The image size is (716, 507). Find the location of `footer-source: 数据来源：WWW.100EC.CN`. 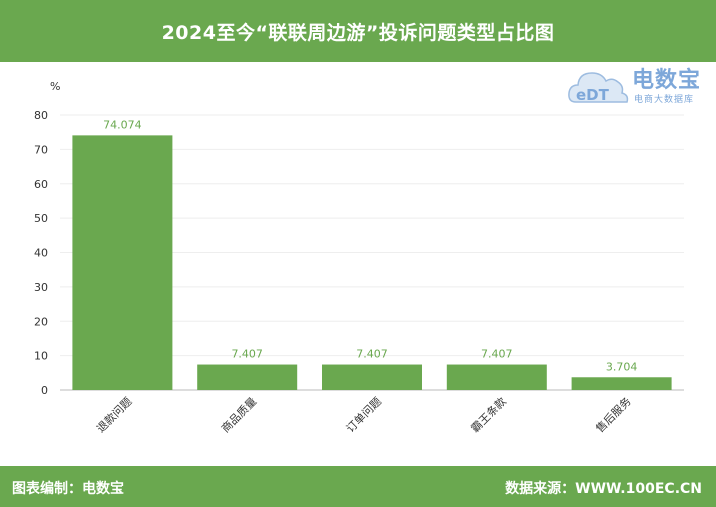

footer-source: 数据来源：WWW.100EC.CN is located at coordinates (603, 489).